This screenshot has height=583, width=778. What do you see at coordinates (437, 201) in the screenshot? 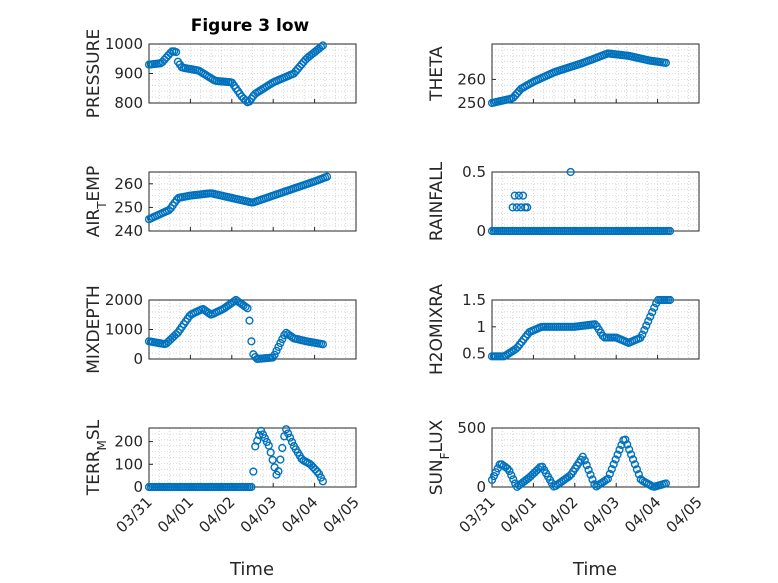
I see `ylabel-rainfall: RAINFALL` at bounding box center [437, 201].